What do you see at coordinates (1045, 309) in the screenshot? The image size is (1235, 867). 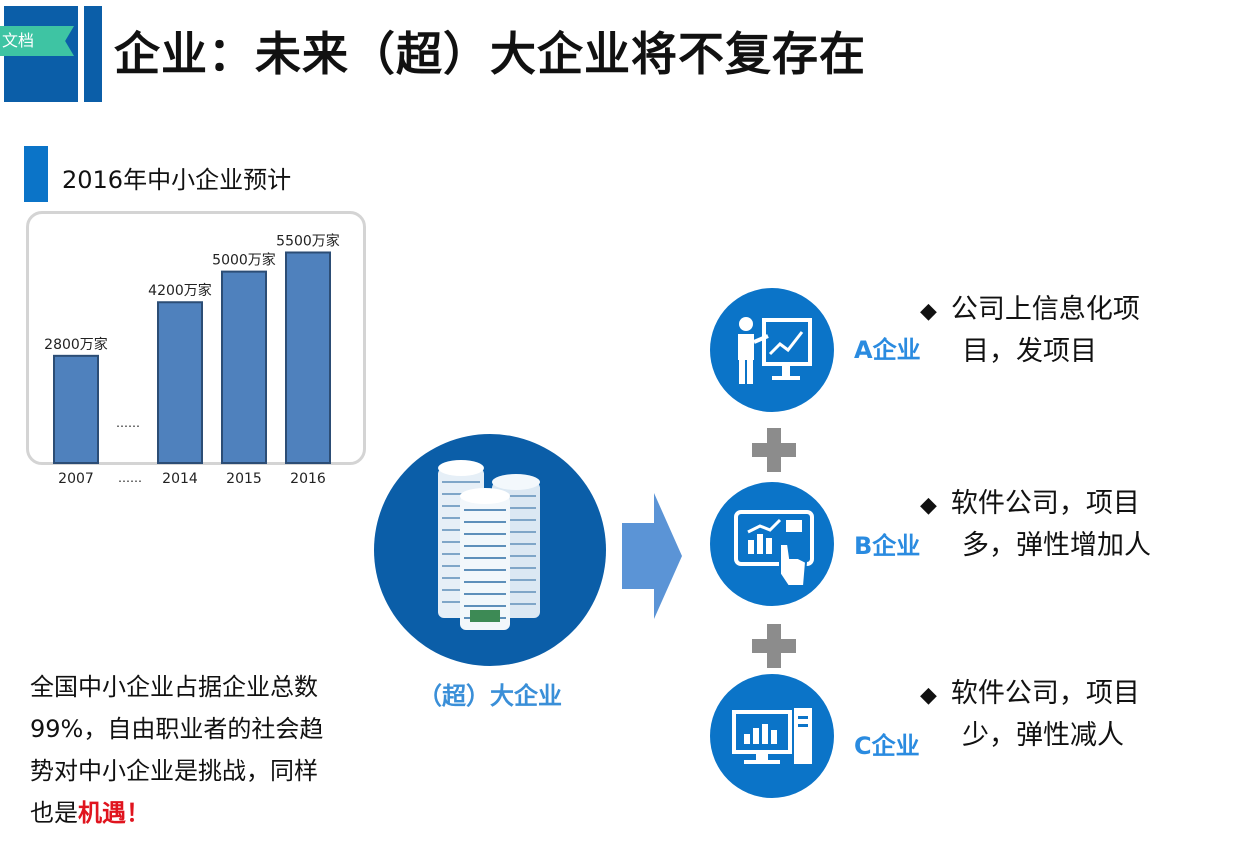 I see `company-a-desc-line: 公司上信息化项` at bounding box center [1045, 309].